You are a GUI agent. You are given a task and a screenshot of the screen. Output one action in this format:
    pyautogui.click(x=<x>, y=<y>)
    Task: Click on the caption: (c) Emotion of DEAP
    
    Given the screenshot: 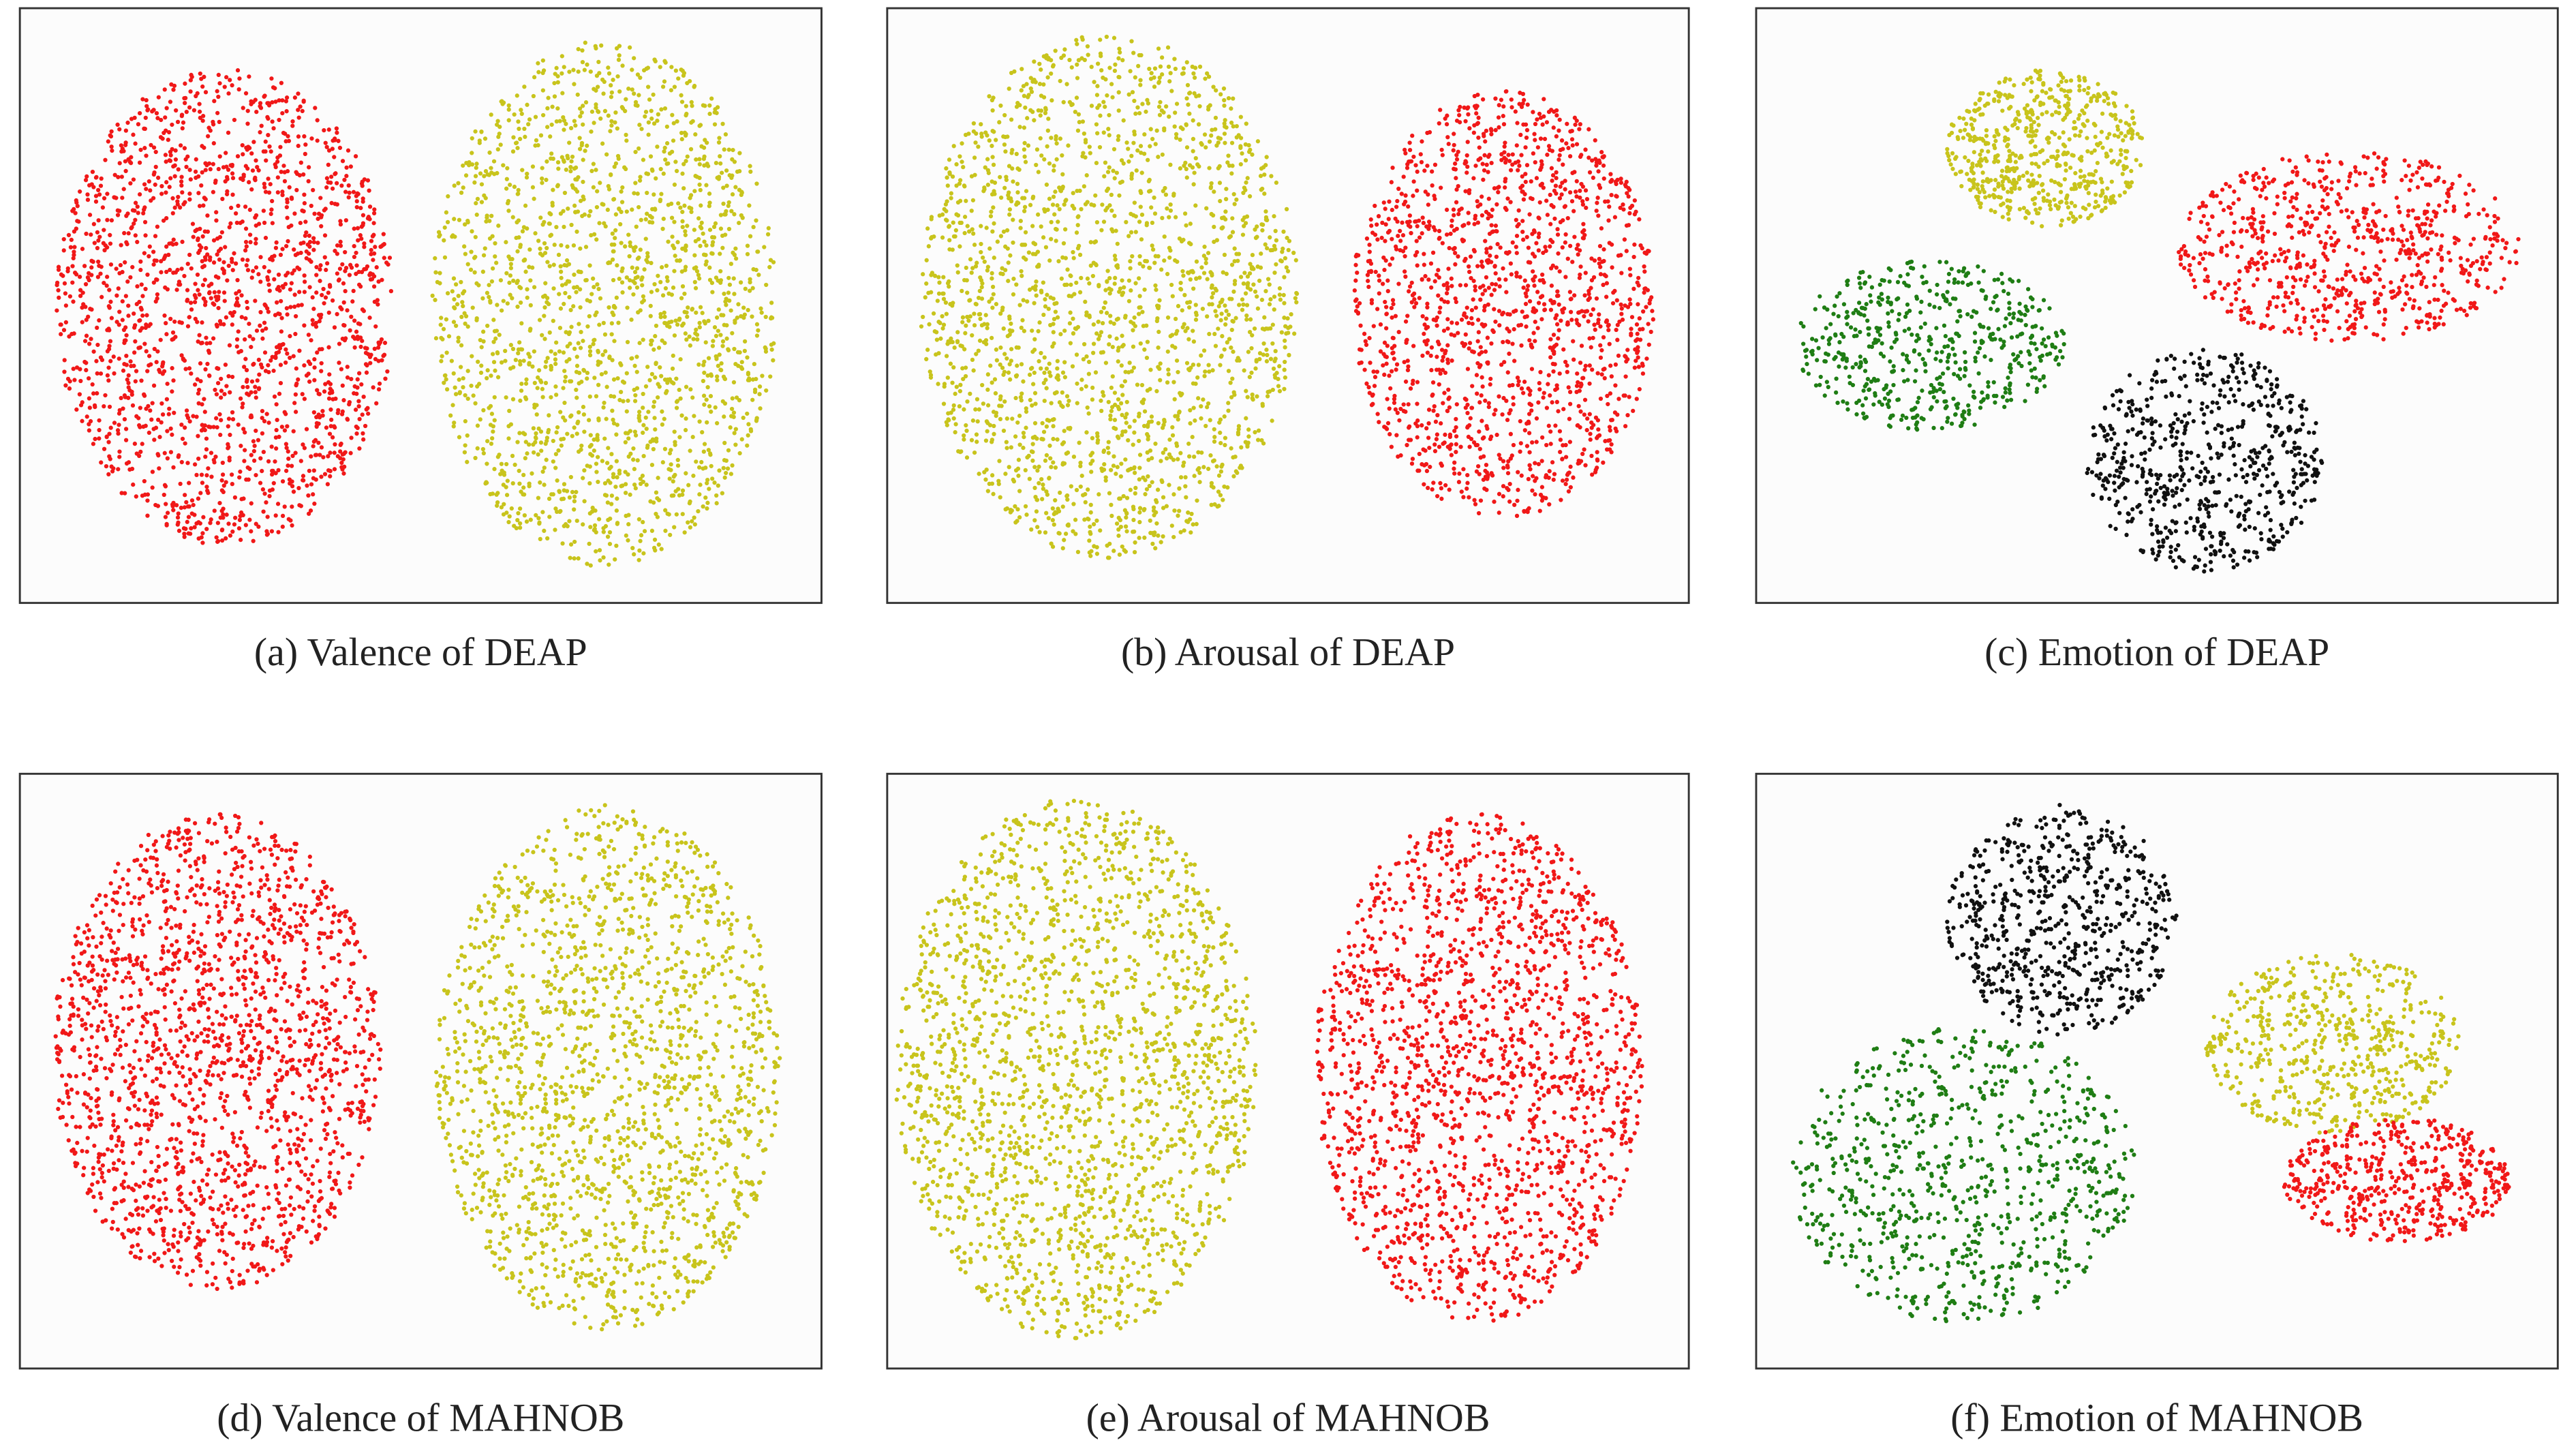 What is the action you would take?
    pyautogui.click(x=2156, y=652)
    